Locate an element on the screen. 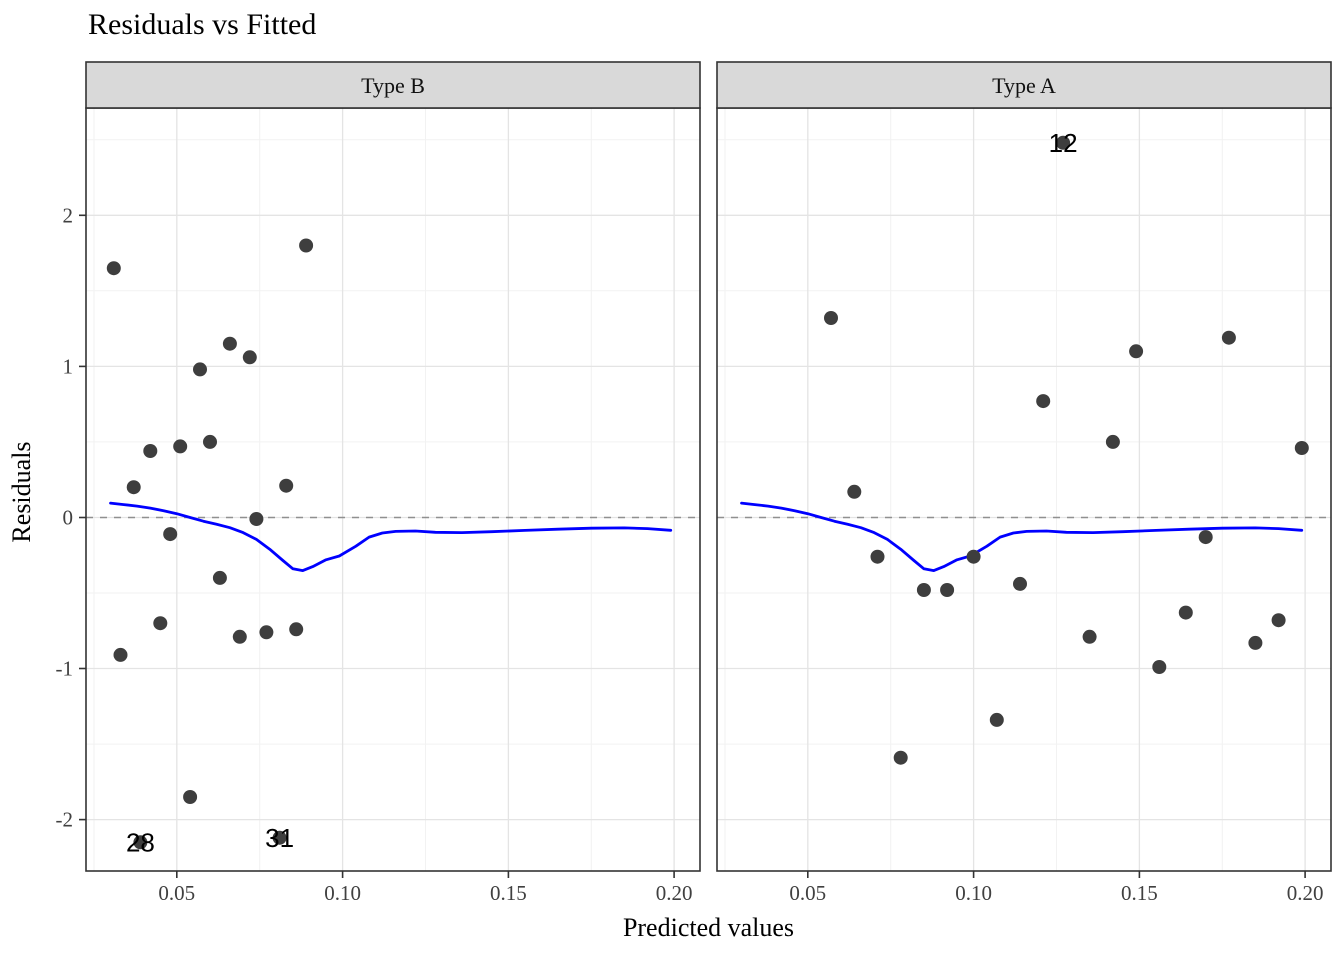  data-points is located at coordinates (210, 544).